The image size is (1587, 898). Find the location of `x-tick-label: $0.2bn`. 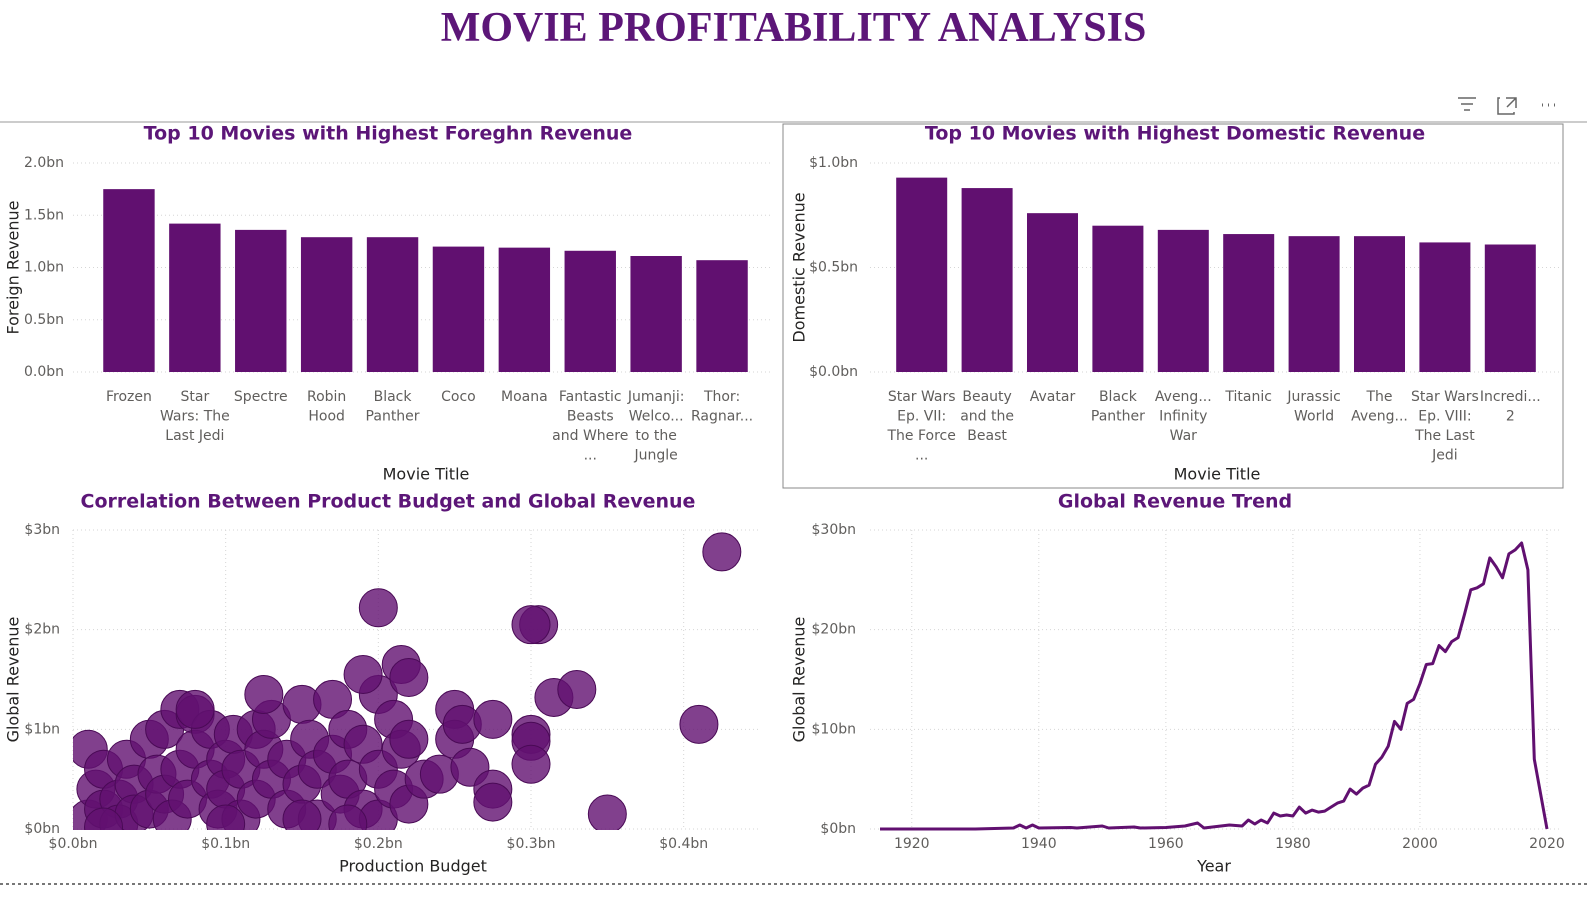

x-tick-label: $0.2bn is located at coordinates (378, 844).